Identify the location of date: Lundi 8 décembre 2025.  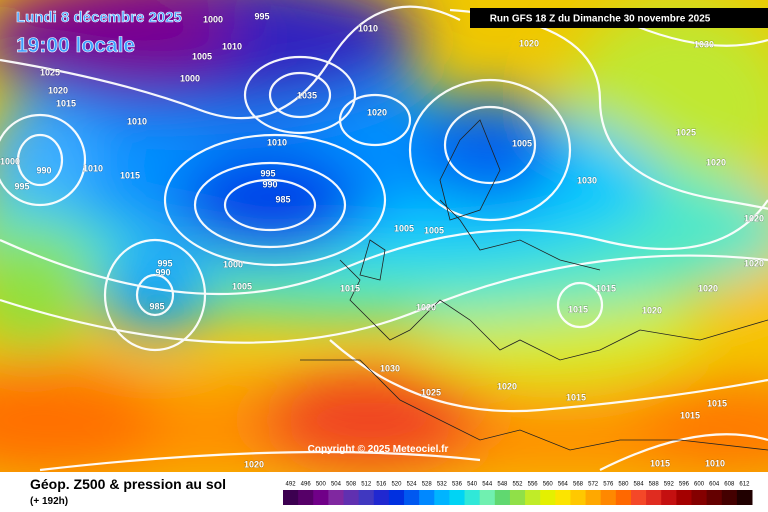
(99, 17).